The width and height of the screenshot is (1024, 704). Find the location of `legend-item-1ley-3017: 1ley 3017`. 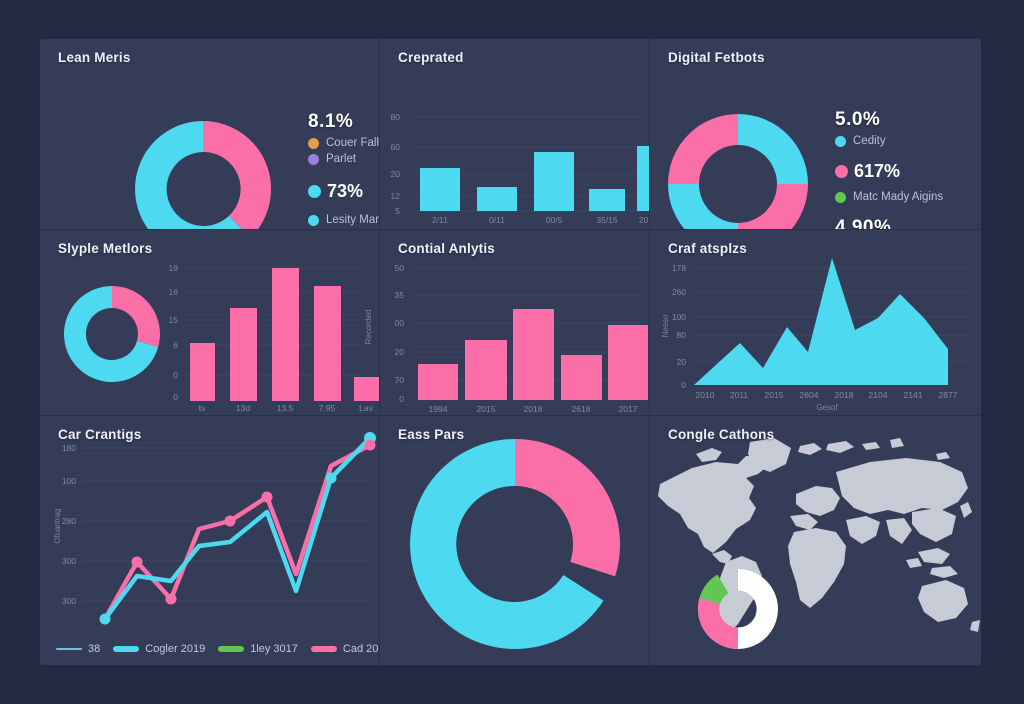

legend-item-1ley-3017: 1ley 3017 is located at coordinates (258, 649).